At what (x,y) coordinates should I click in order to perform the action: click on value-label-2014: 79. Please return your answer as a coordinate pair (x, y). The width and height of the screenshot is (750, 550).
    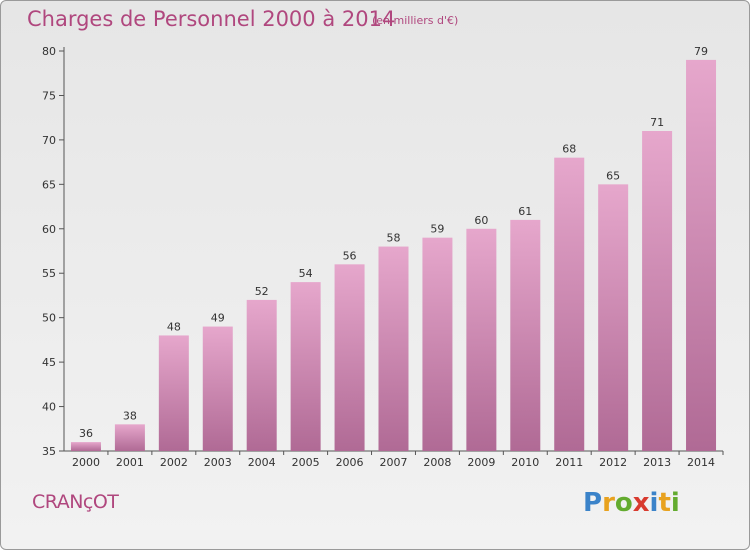
    Looking at the image, I should click on (701, 51).